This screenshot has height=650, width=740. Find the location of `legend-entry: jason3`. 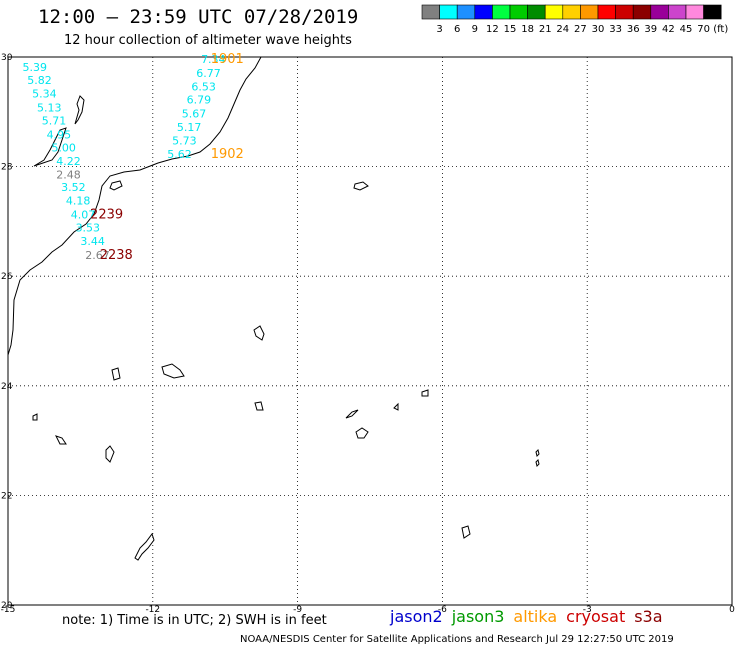

legend-entry: jason3 is located at coordinates (478, 616).